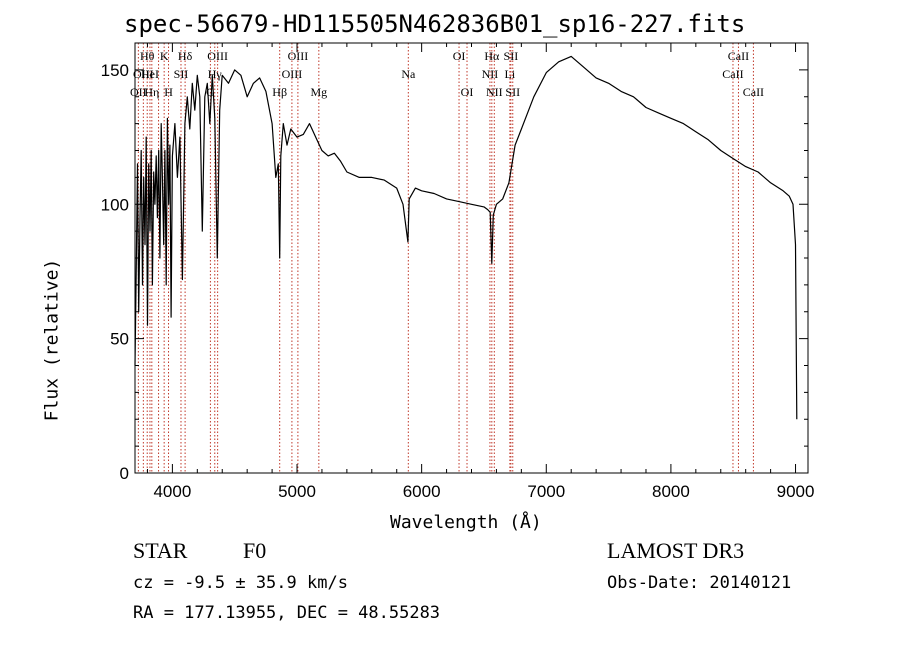  I want to click on observation-date: Obs-Date: 20140121, so click(699, 583).